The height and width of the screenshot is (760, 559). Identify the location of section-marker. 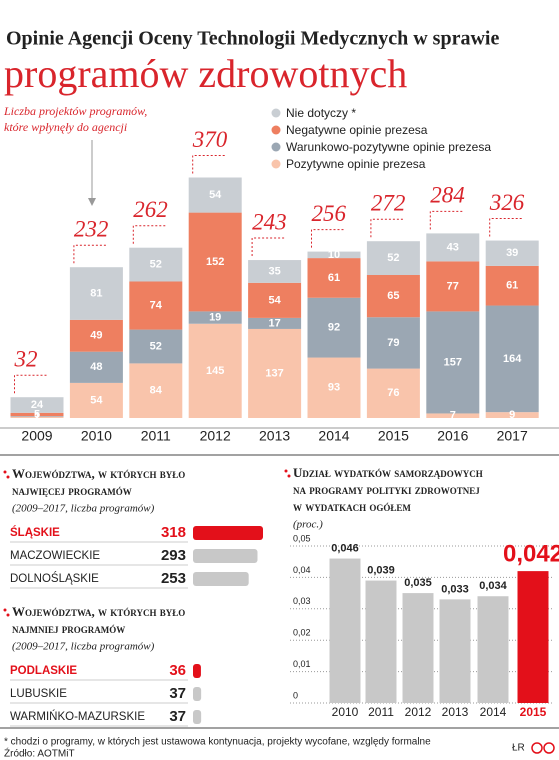
(8, 615).